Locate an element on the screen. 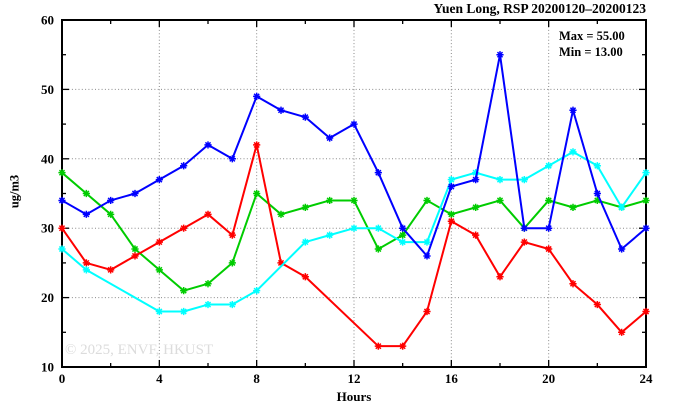  stats-box: Max = 55.00 Min = 13.00 is located at coordinates (592, 44).